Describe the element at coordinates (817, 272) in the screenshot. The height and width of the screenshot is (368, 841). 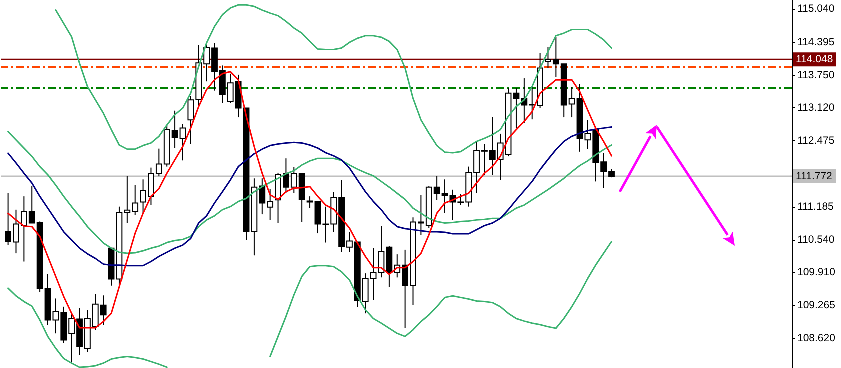
I see `y-tick-label: 109.910` at that location.